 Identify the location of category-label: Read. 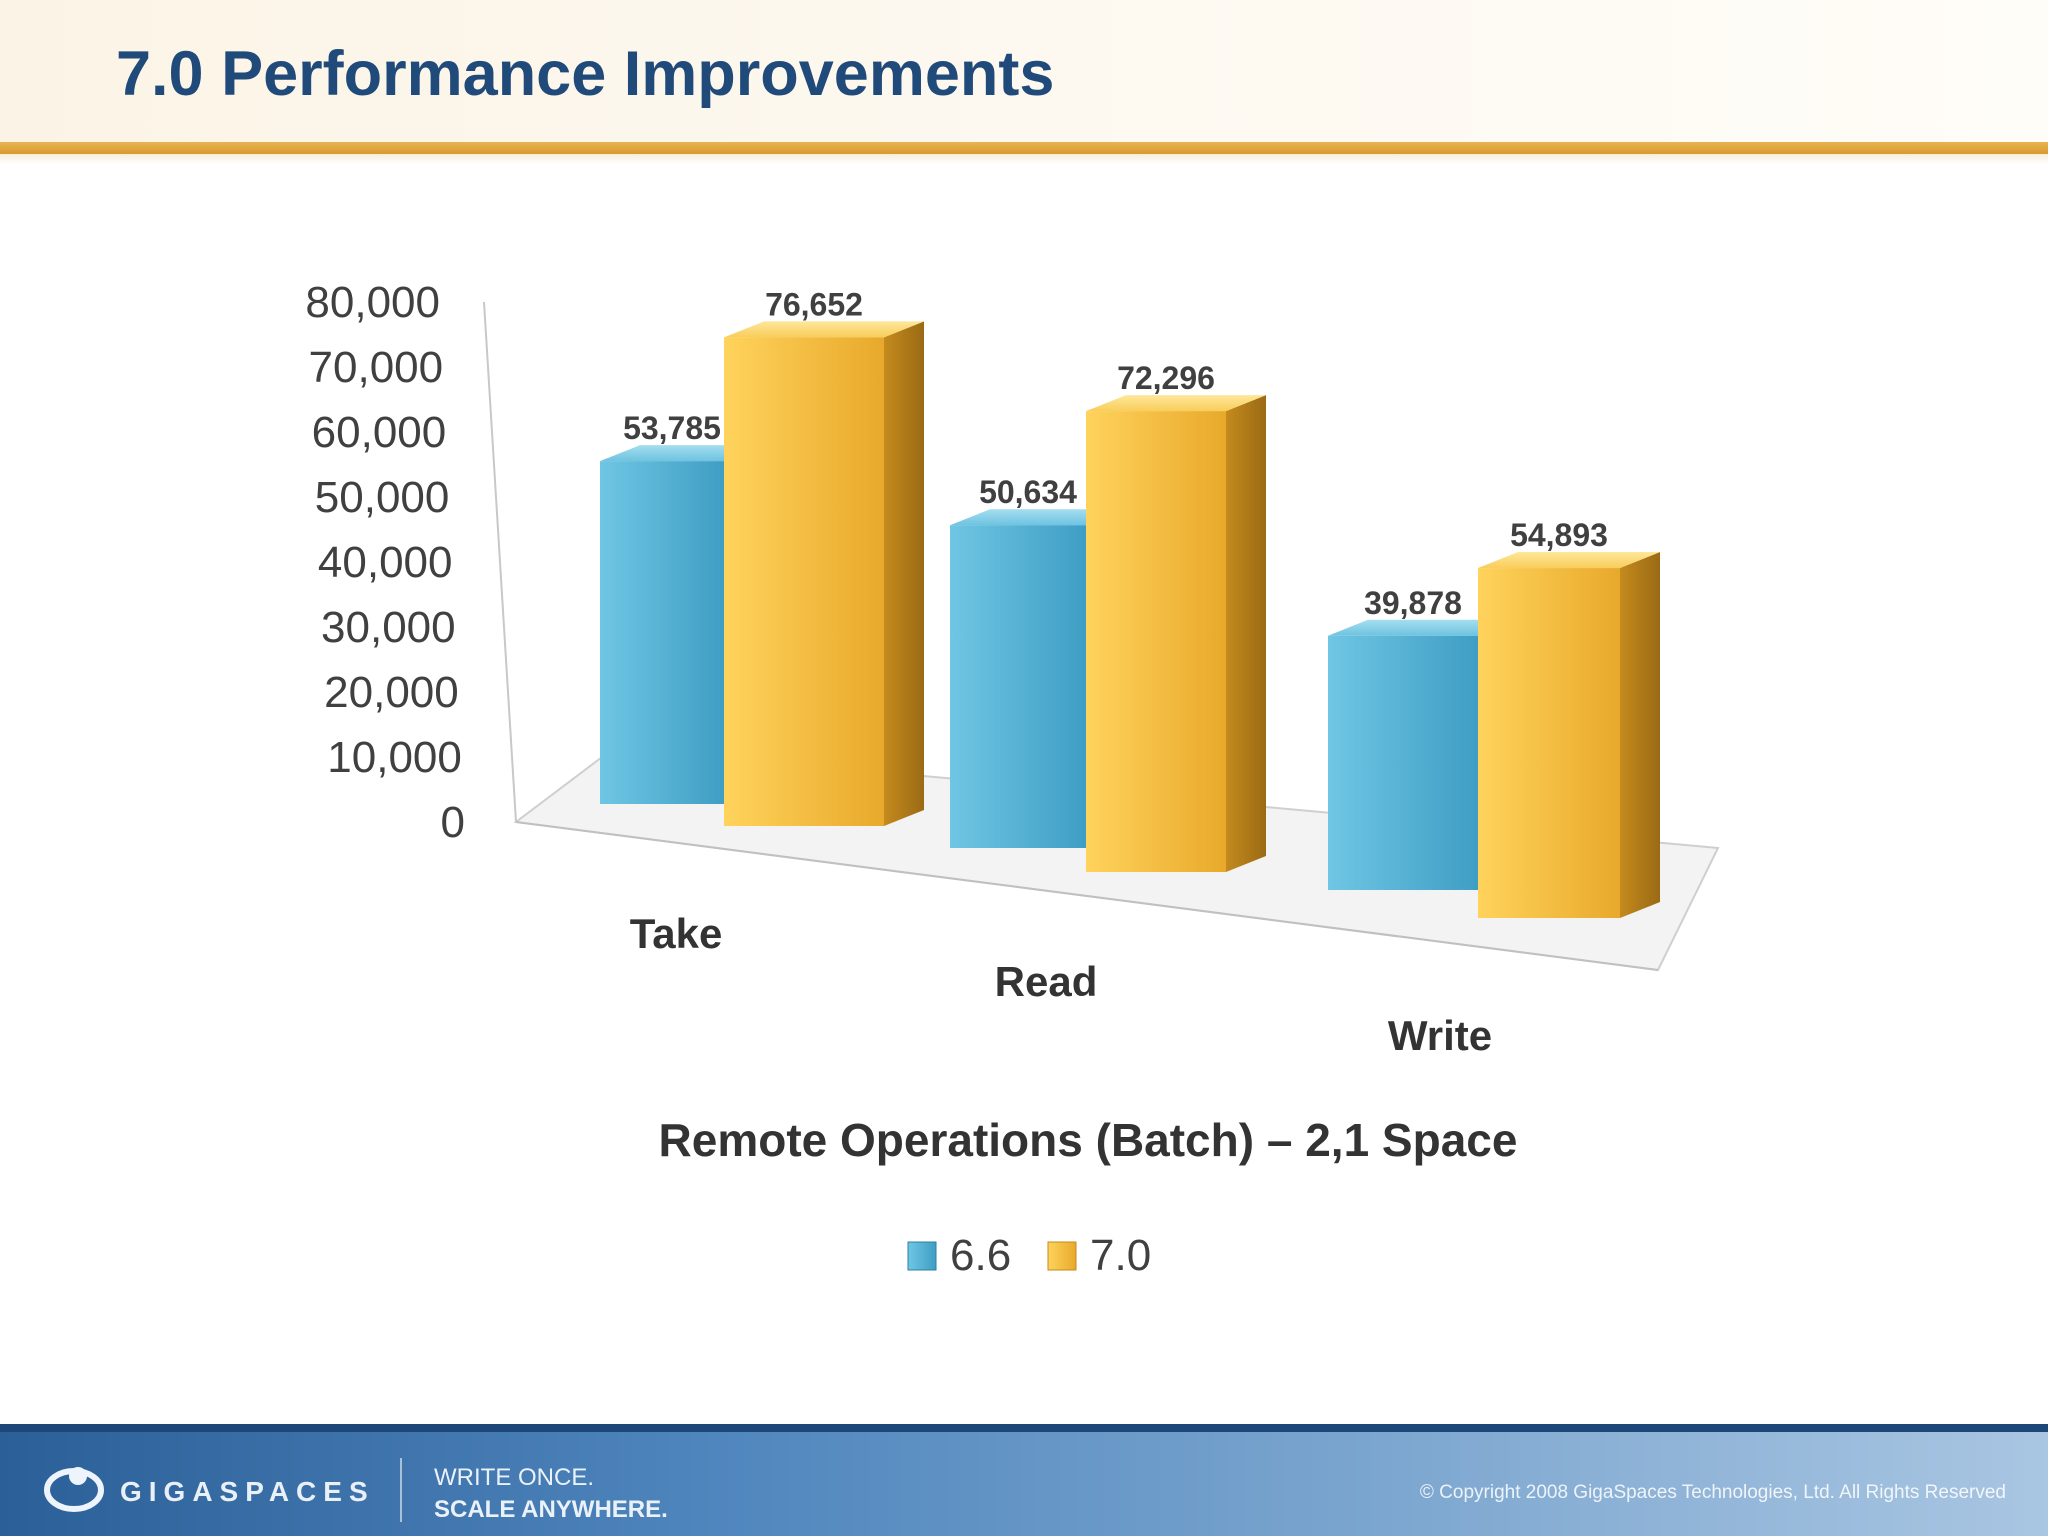
(1046, 981).